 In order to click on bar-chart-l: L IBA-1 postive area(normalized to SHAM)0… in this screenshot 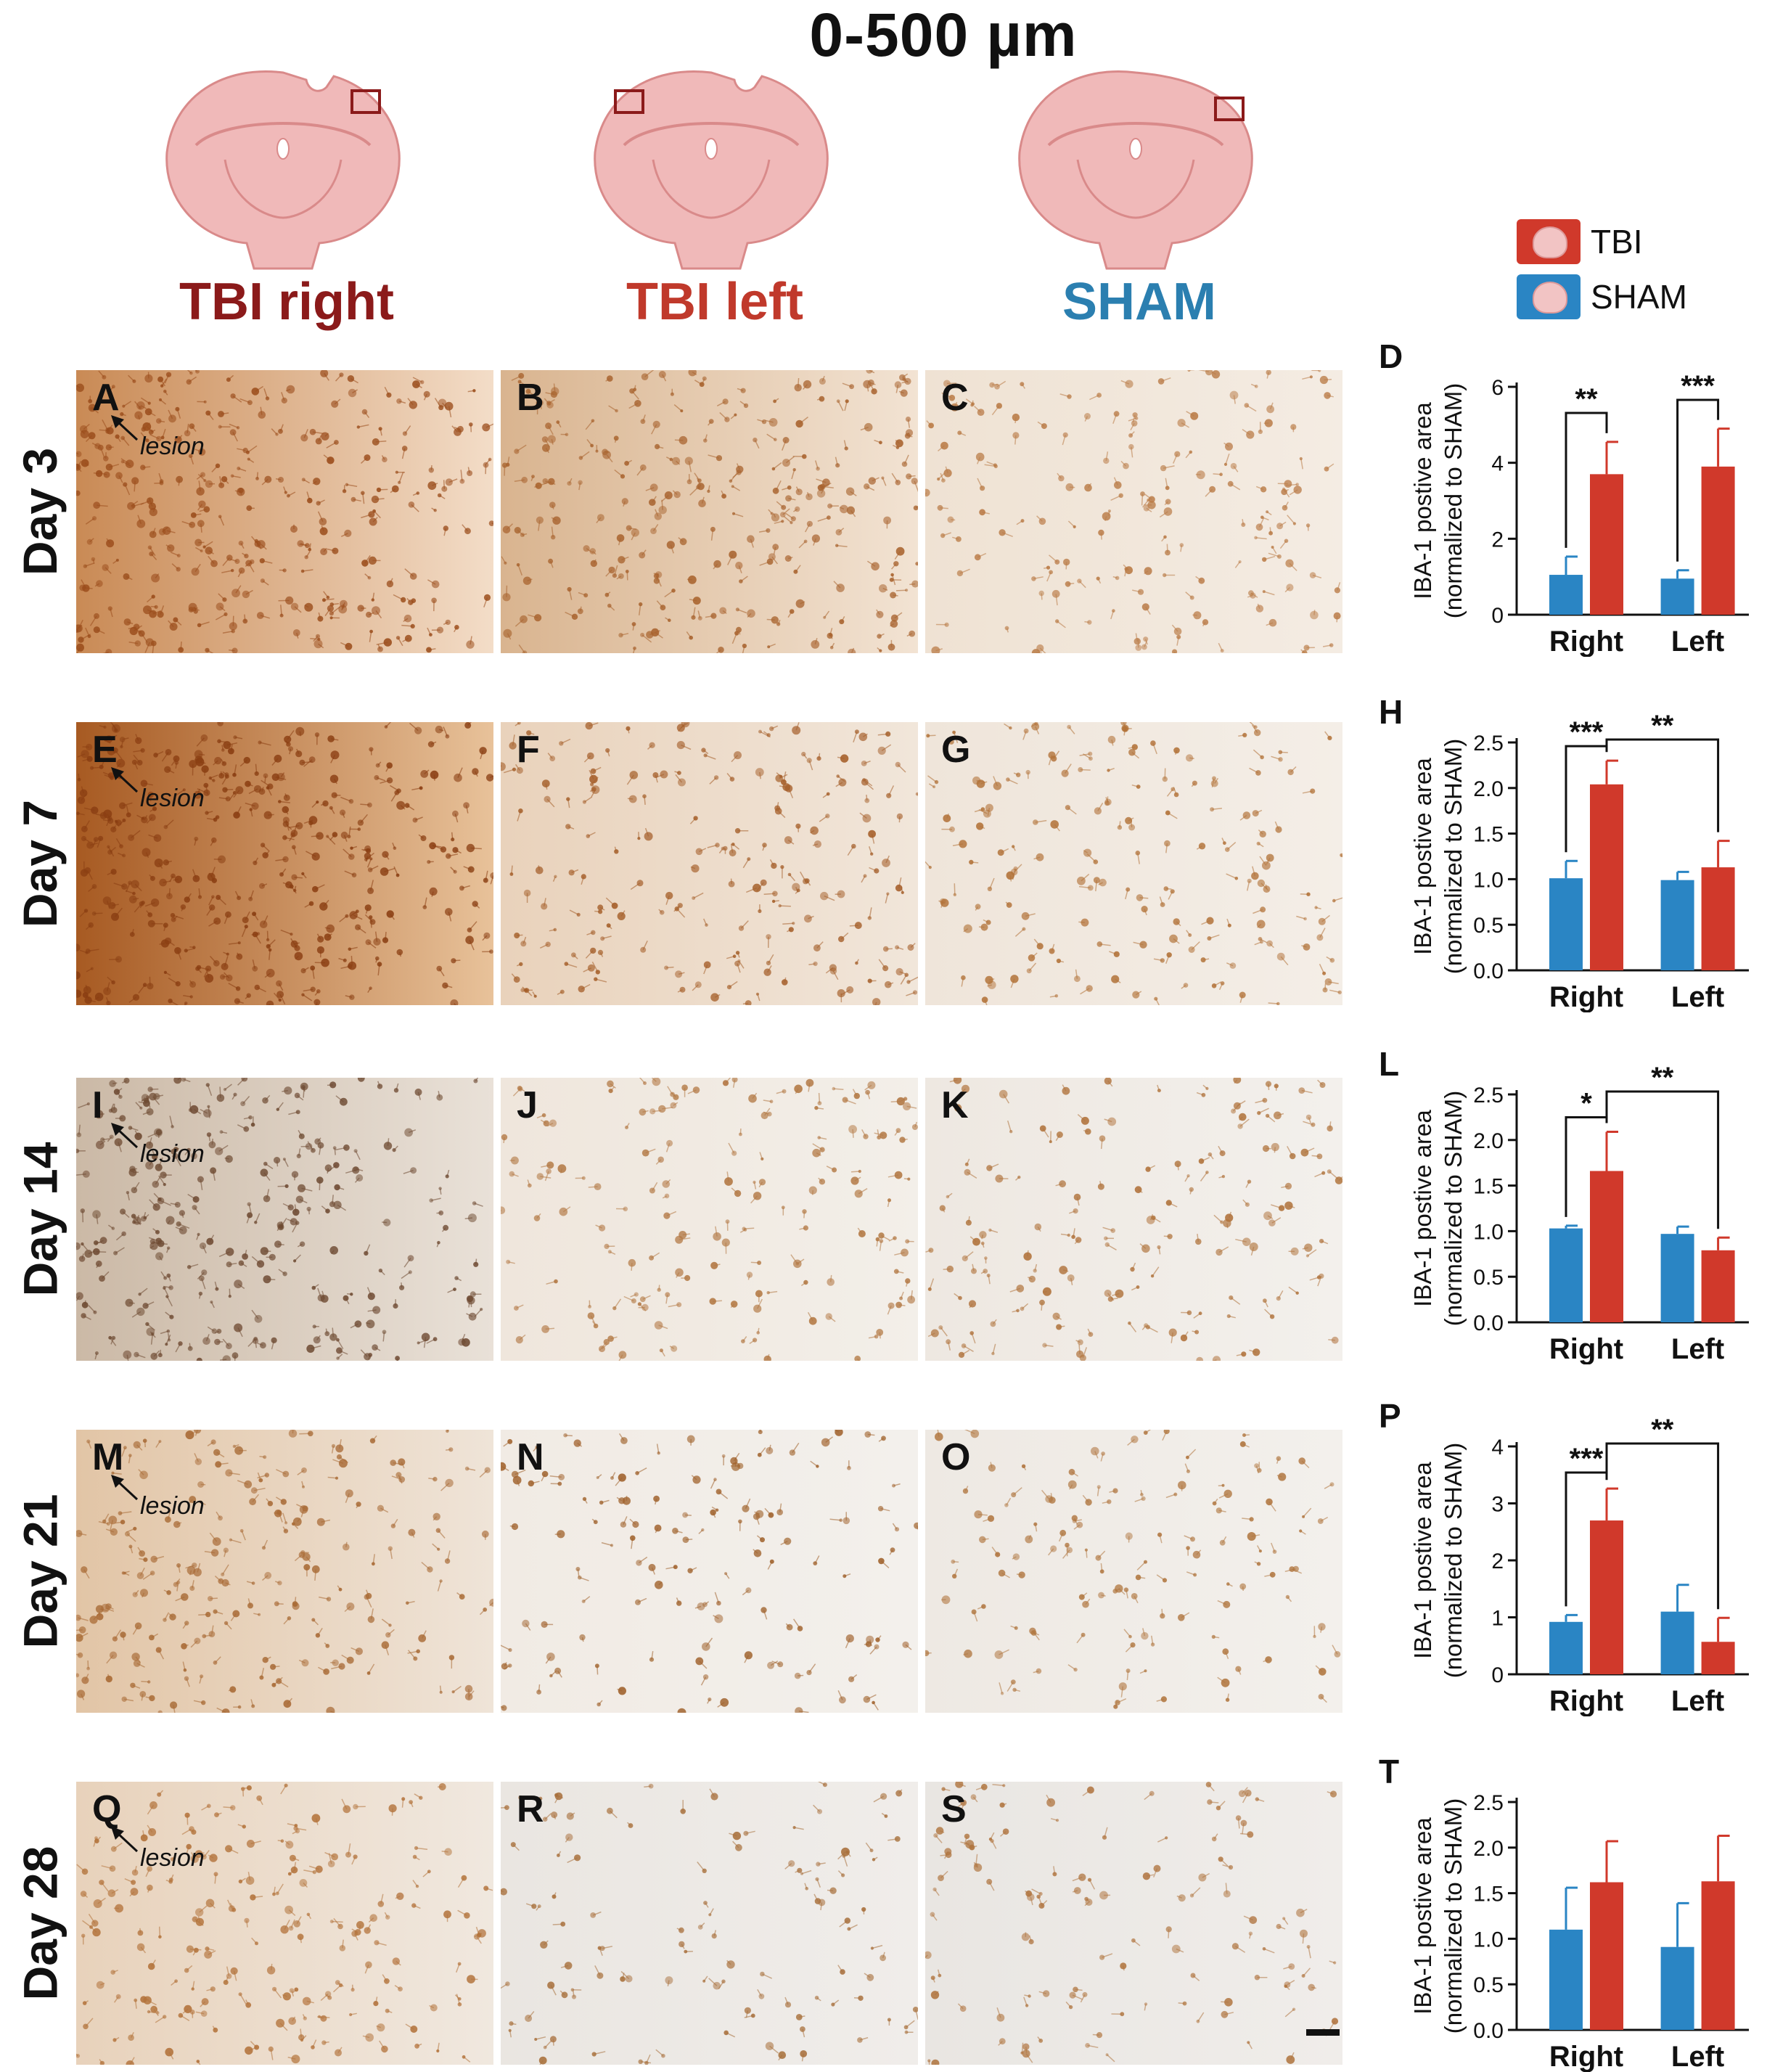, I will do `click(1565, 1201)`.